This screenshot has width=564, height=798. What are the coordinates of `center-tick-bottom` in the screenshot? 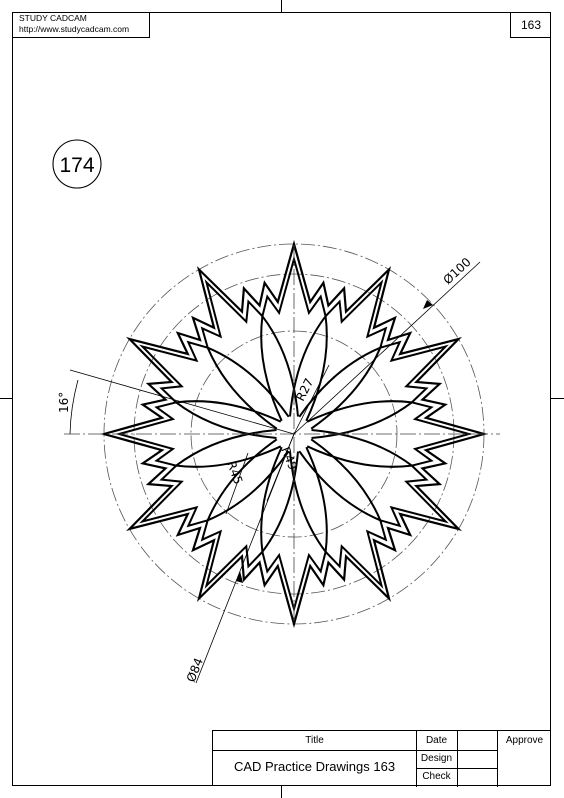 It's located at (282, 792).